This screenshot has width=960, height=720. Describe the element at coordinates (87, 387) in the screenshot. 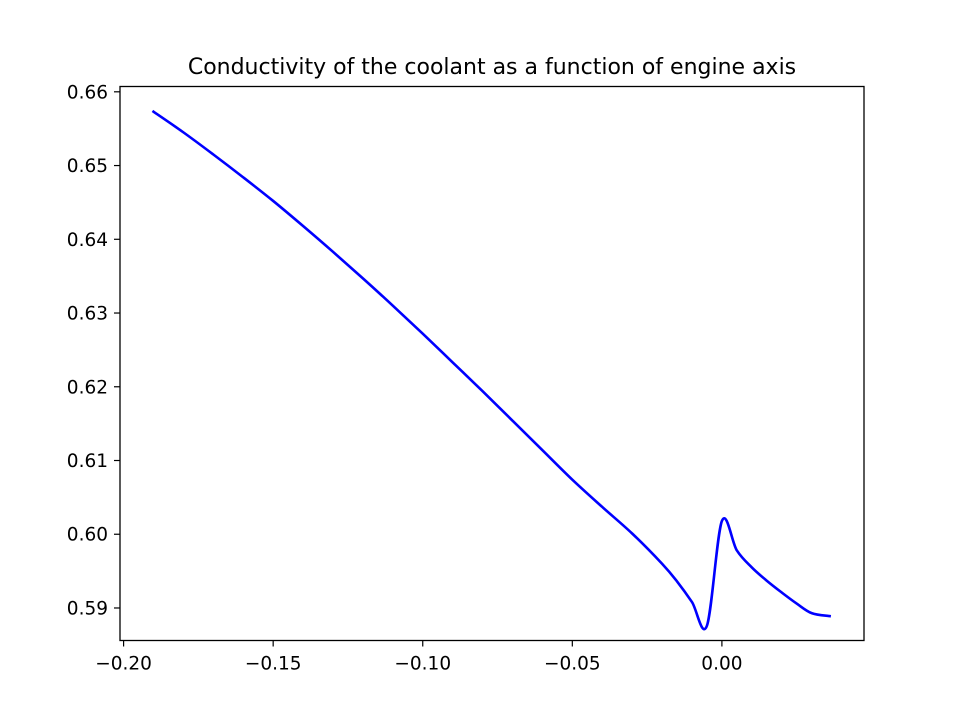

I see `y-tick-label: 0.62` at that location.